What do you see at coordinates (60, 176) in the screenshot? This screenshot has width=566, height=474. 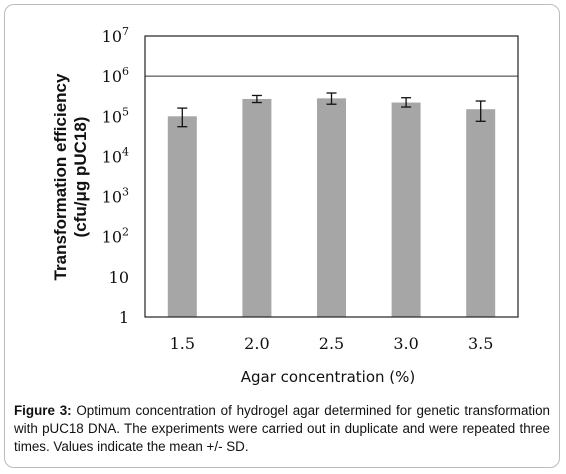 I see `y-axis-label-line1: Transformation efficiency` at bounding box center [60, 176].